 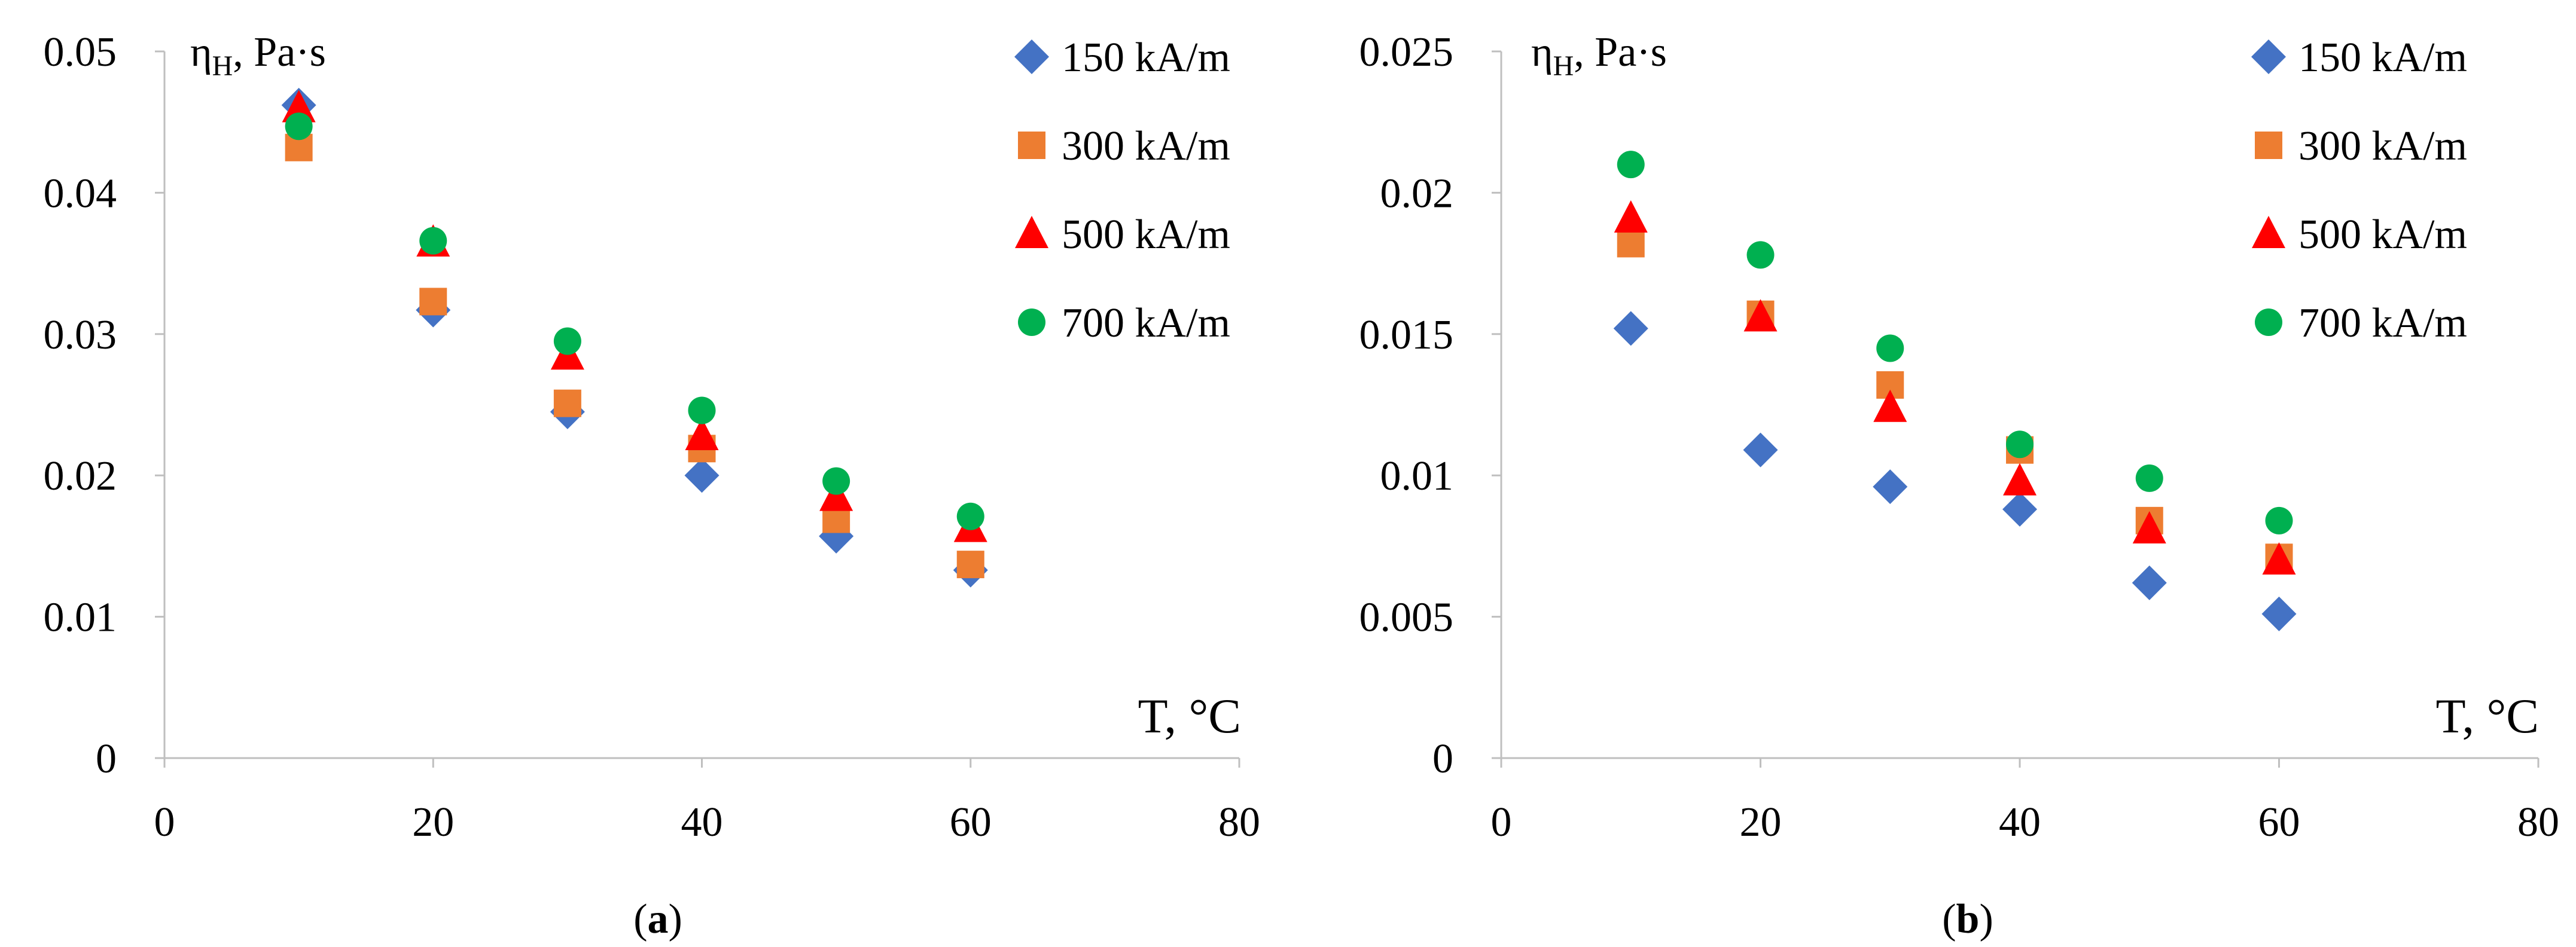 What do you see at coordinates (1968, 919) in the screenshot?
I see `panel-label: (b)` at bounding box center [1968, 919].